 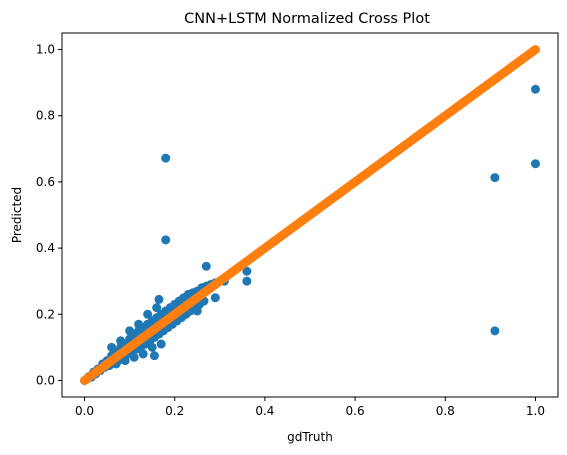 What do you see at coordinates (45, 182) in the screenshot?
I see `y-tick-label: 0.6` at bounding box center [45, 182].